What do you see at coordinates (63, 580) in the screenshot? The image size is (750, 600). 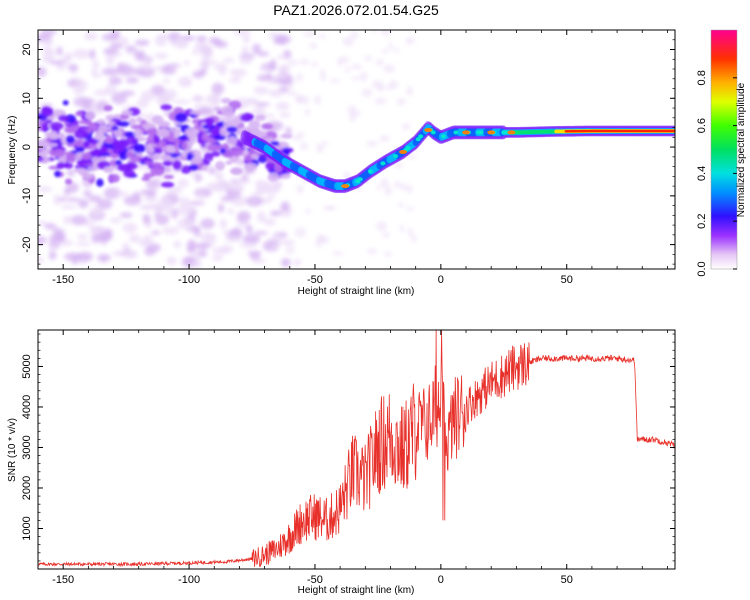 I see `x-tick-label: -150` at bounding box center [63, 580].